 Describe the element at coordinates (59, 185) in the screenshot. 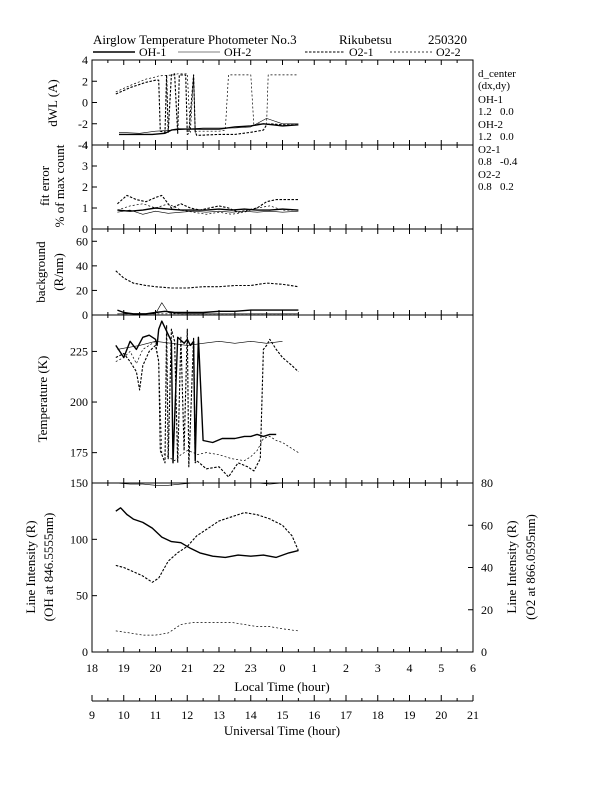

I see `y-axis-label: % of max count` at that location.